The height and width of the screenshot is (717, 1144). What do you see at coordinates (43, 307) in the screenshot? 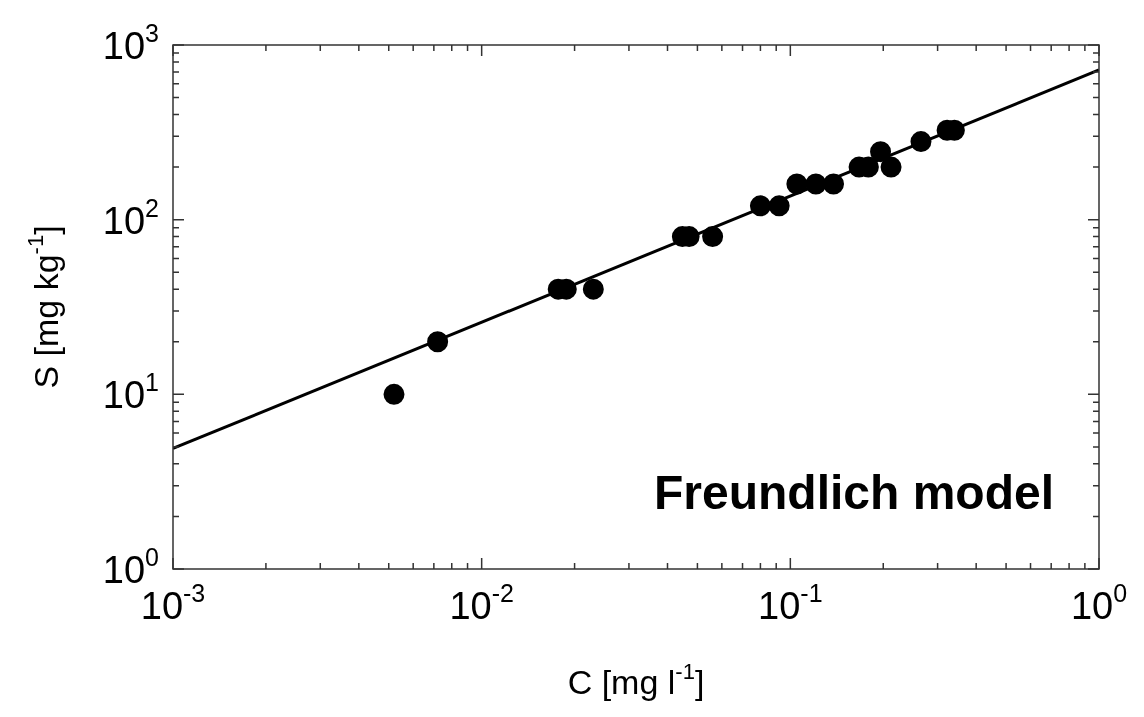
I see `y-axis-title: S [mg kg-1]` at bounding box center [43, 307].